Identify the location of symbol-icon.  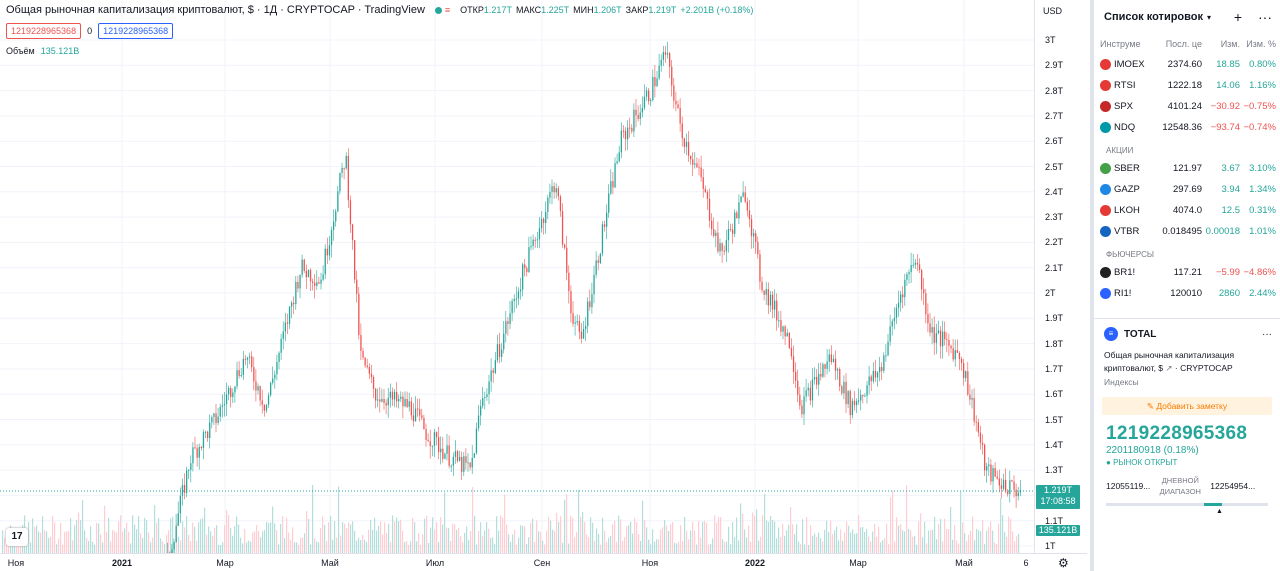
(1105, 189).